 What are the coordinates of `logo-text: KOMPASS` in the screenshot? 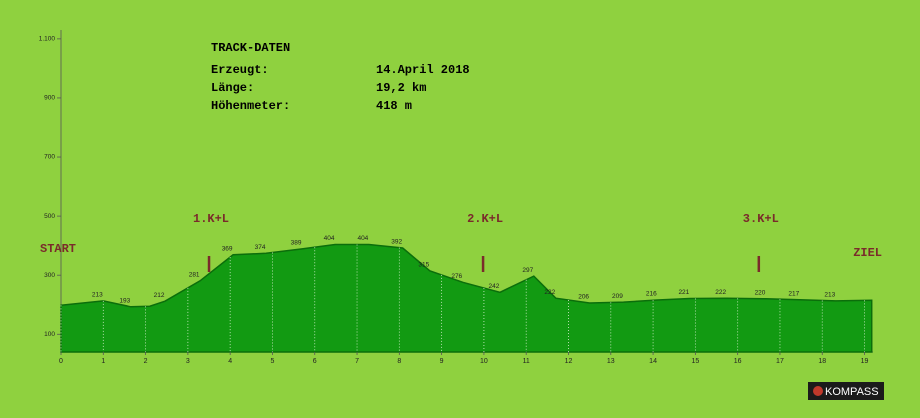 It's located at (852, 392).